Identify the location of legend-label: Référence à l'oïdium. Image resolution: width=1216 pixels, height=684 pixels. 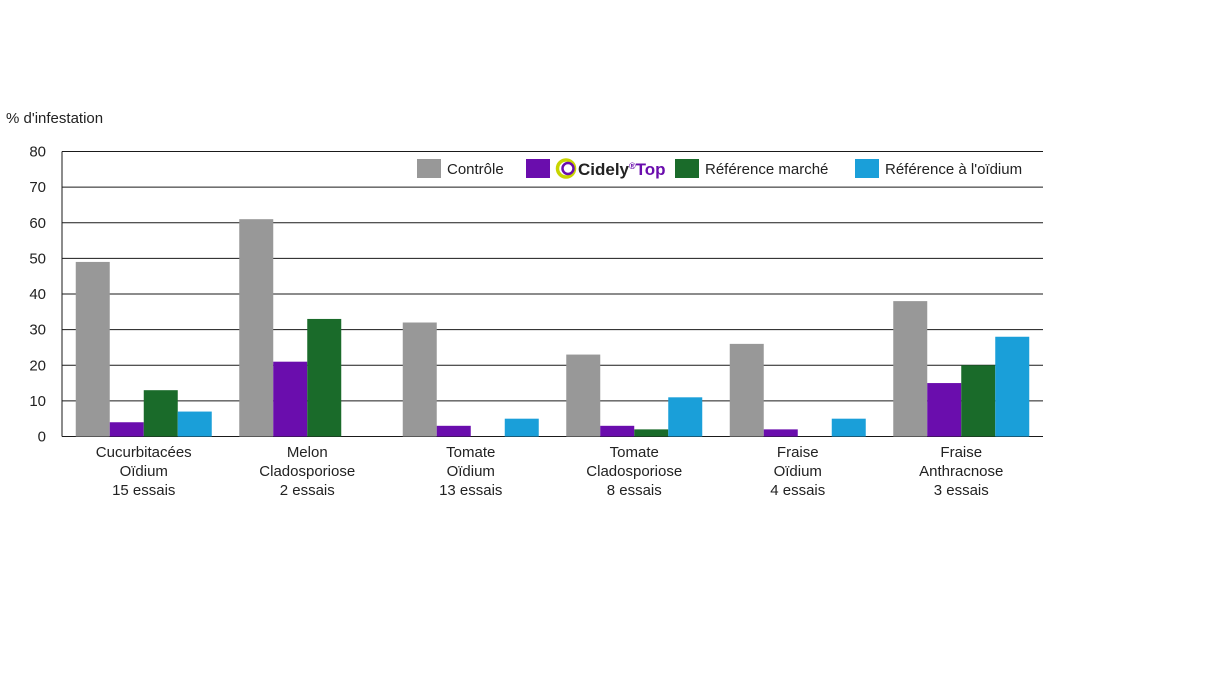
(953, 169).